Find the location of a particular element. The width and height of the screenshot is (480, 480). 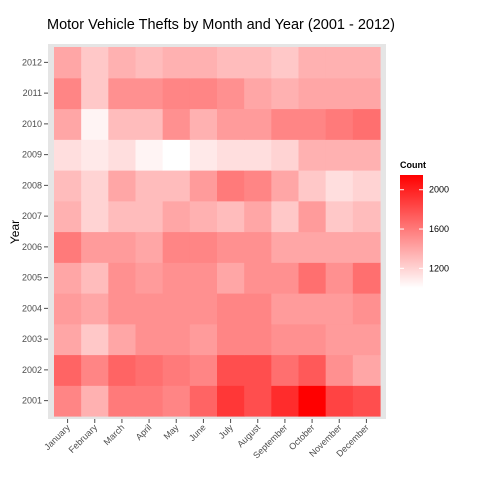

legend-ticks: 1200 1600 2000 is located at coordinates (424, 229).